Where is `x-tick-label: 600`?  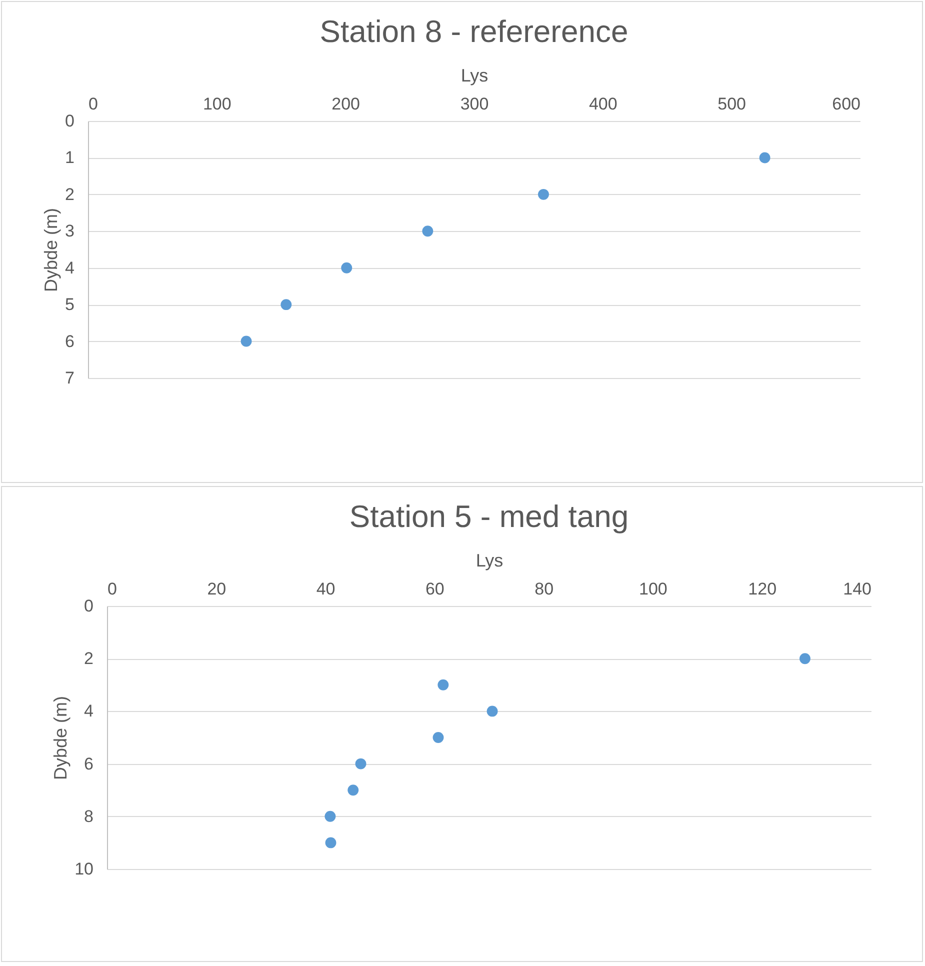 x-tick-label: 600 is located at coordinates (846, 104).